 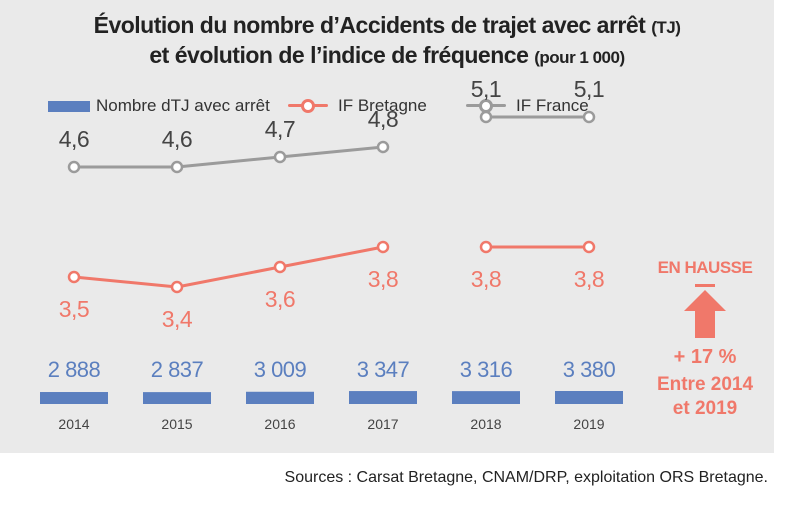 I want to click on if-bretagne-point-2015, so click(x=177, y=287).